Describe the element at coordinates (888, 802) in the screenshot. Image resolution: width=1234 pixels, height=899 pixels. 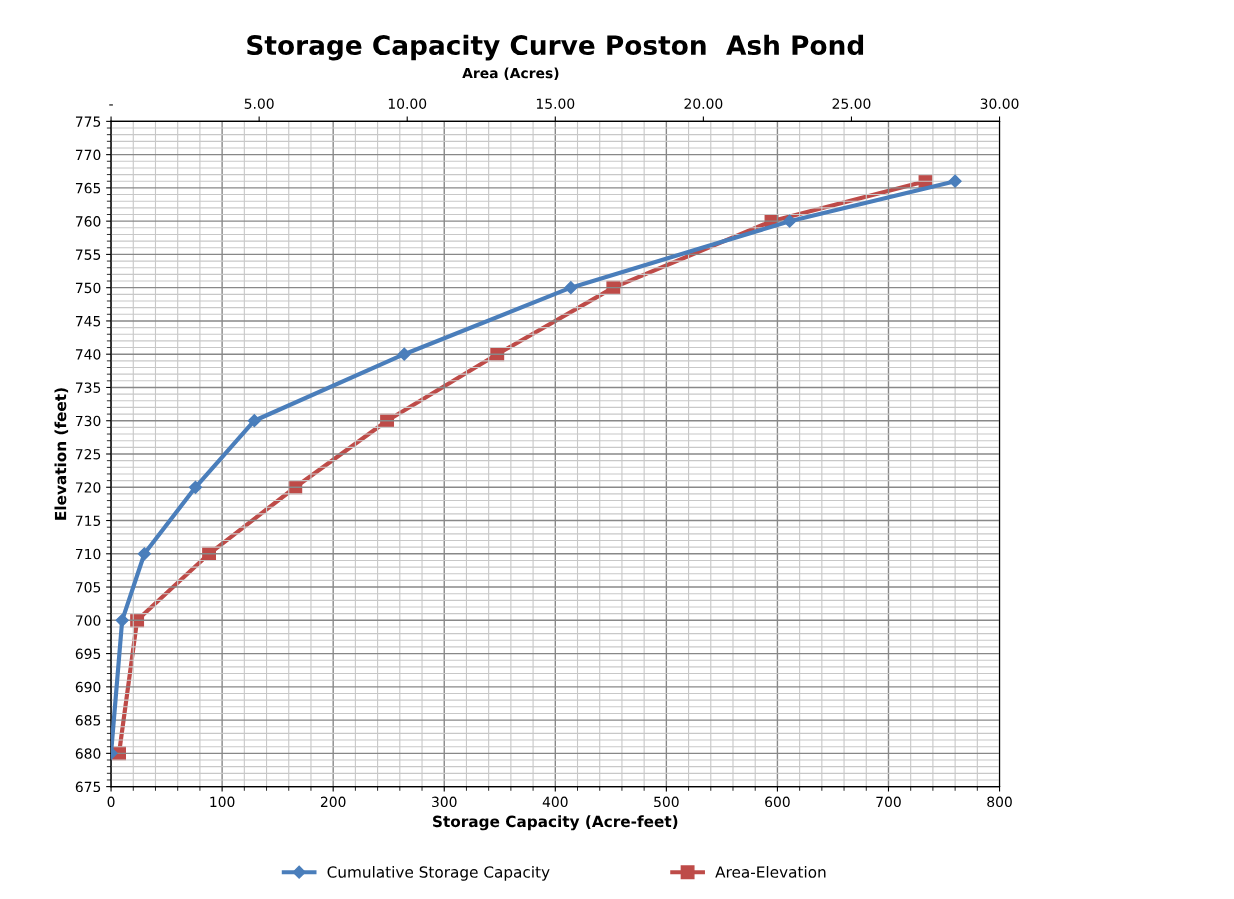
I see `x-tick-label: 700` at that location.